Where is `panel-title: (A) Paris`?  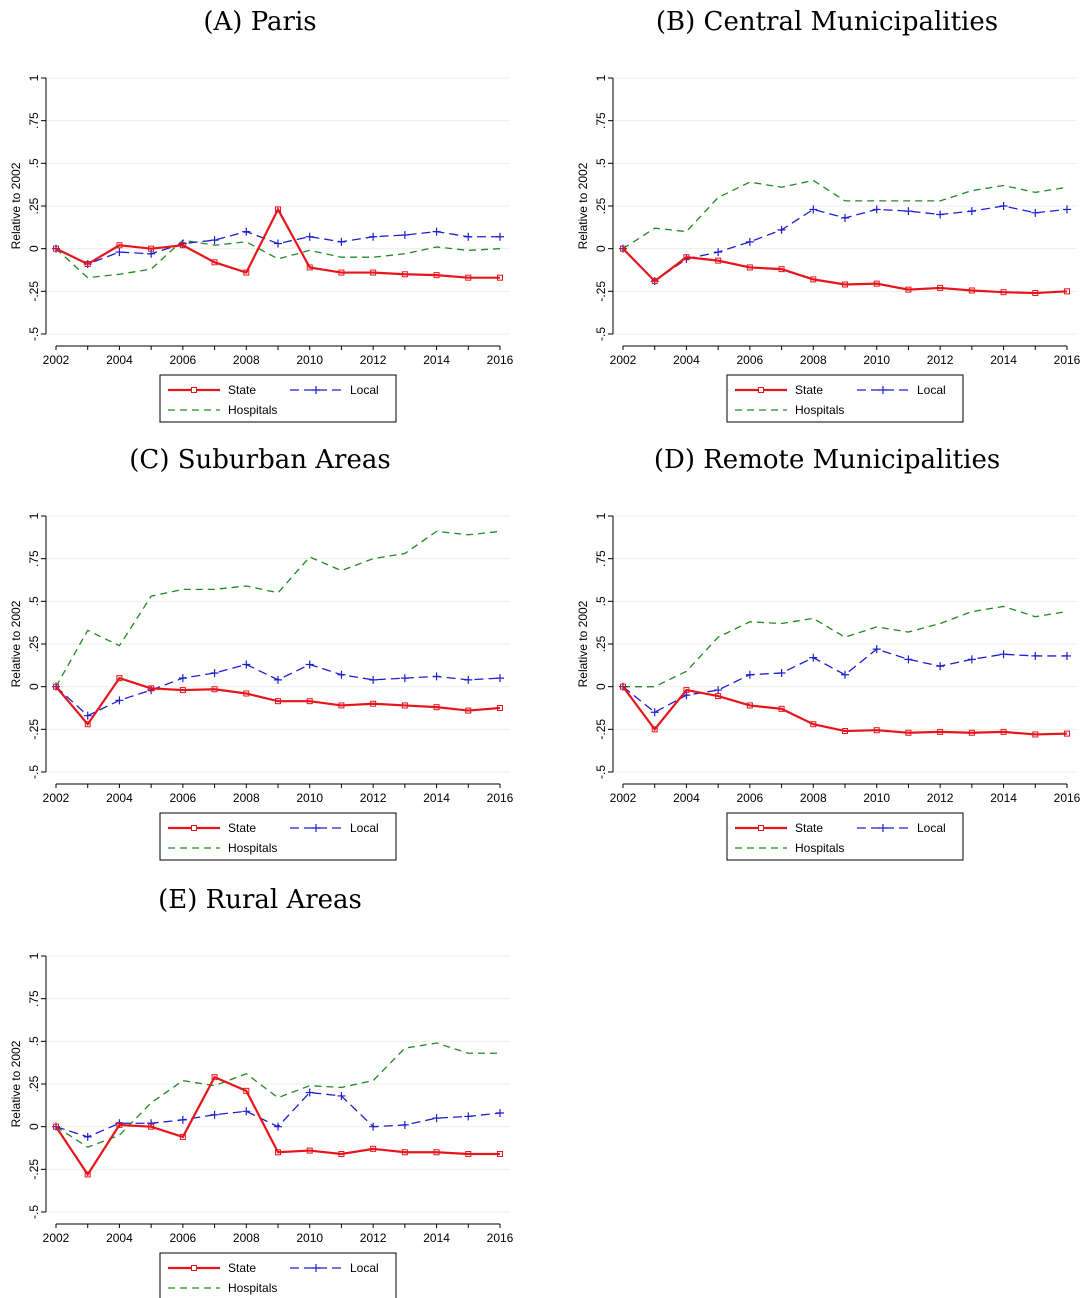 panel-title: (A) Paris is located at coordinates (259, 22).